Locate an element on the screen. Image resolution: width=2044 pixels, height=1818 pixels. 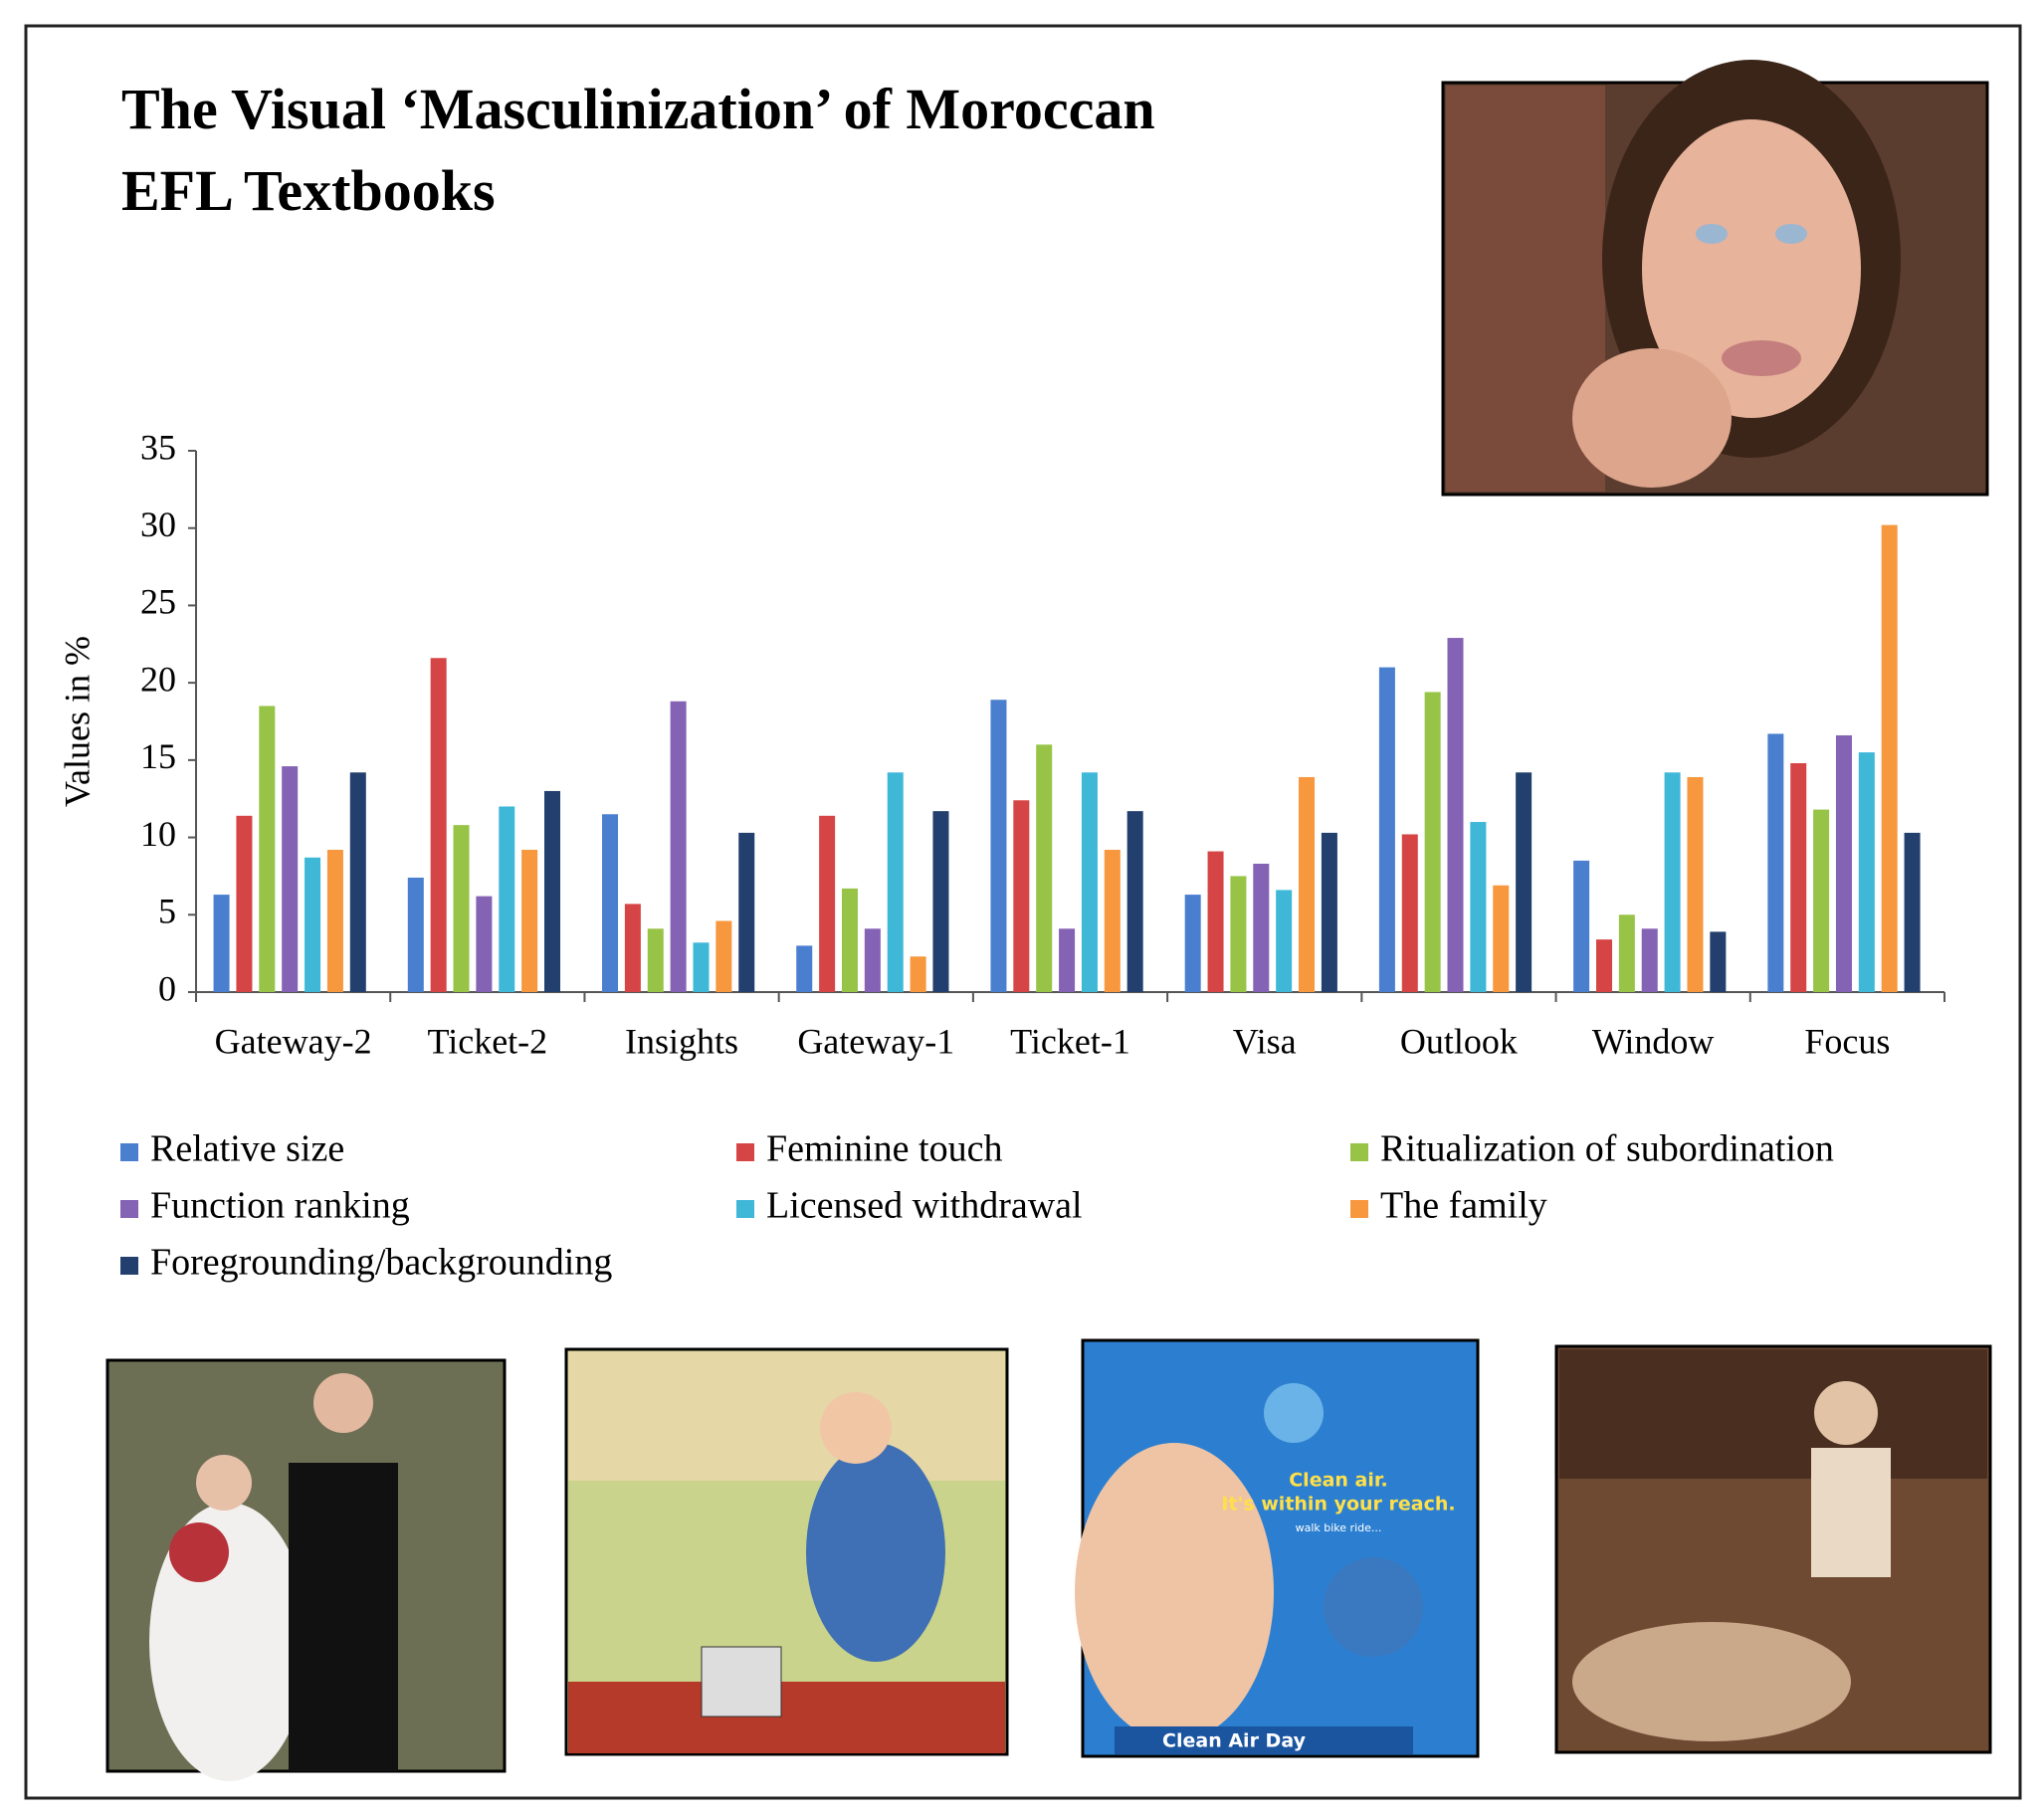
x-tick-label: Ticket-2 is located at coordinates (487, 1041).